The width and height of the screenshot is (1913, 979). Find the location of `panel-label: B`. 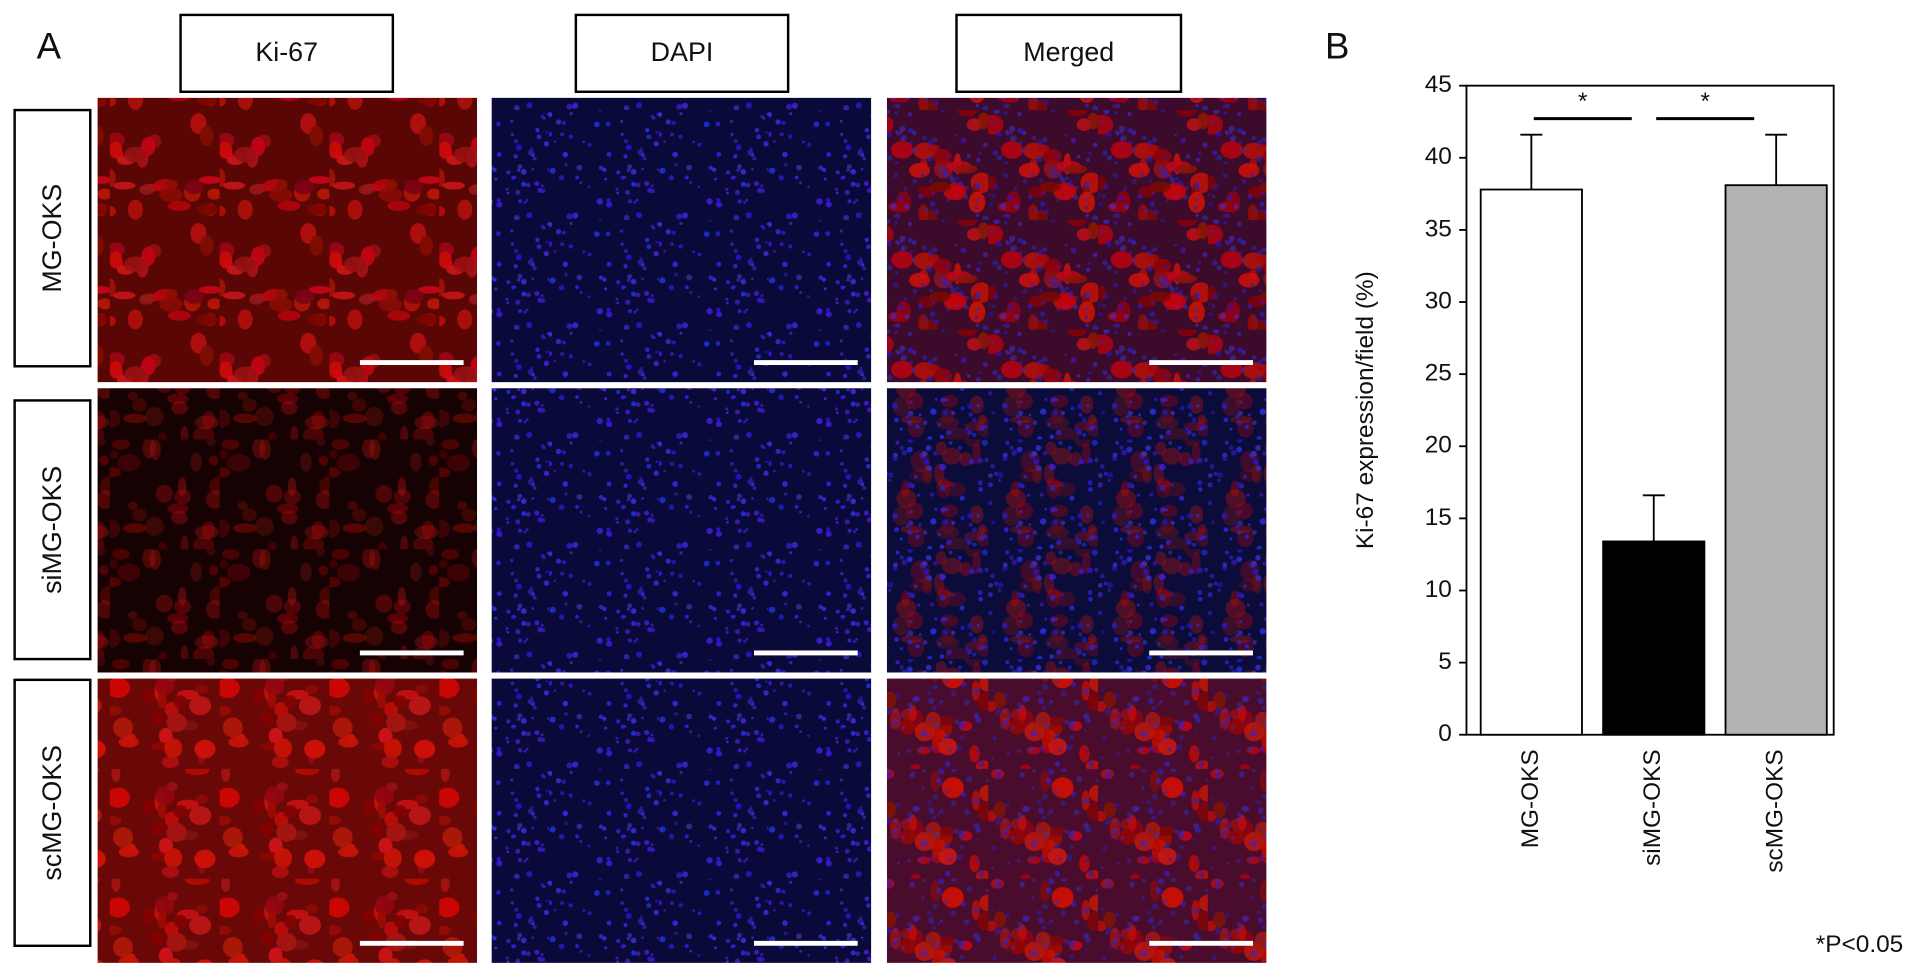

panel-label: B is located at coordinates (1337, 46).